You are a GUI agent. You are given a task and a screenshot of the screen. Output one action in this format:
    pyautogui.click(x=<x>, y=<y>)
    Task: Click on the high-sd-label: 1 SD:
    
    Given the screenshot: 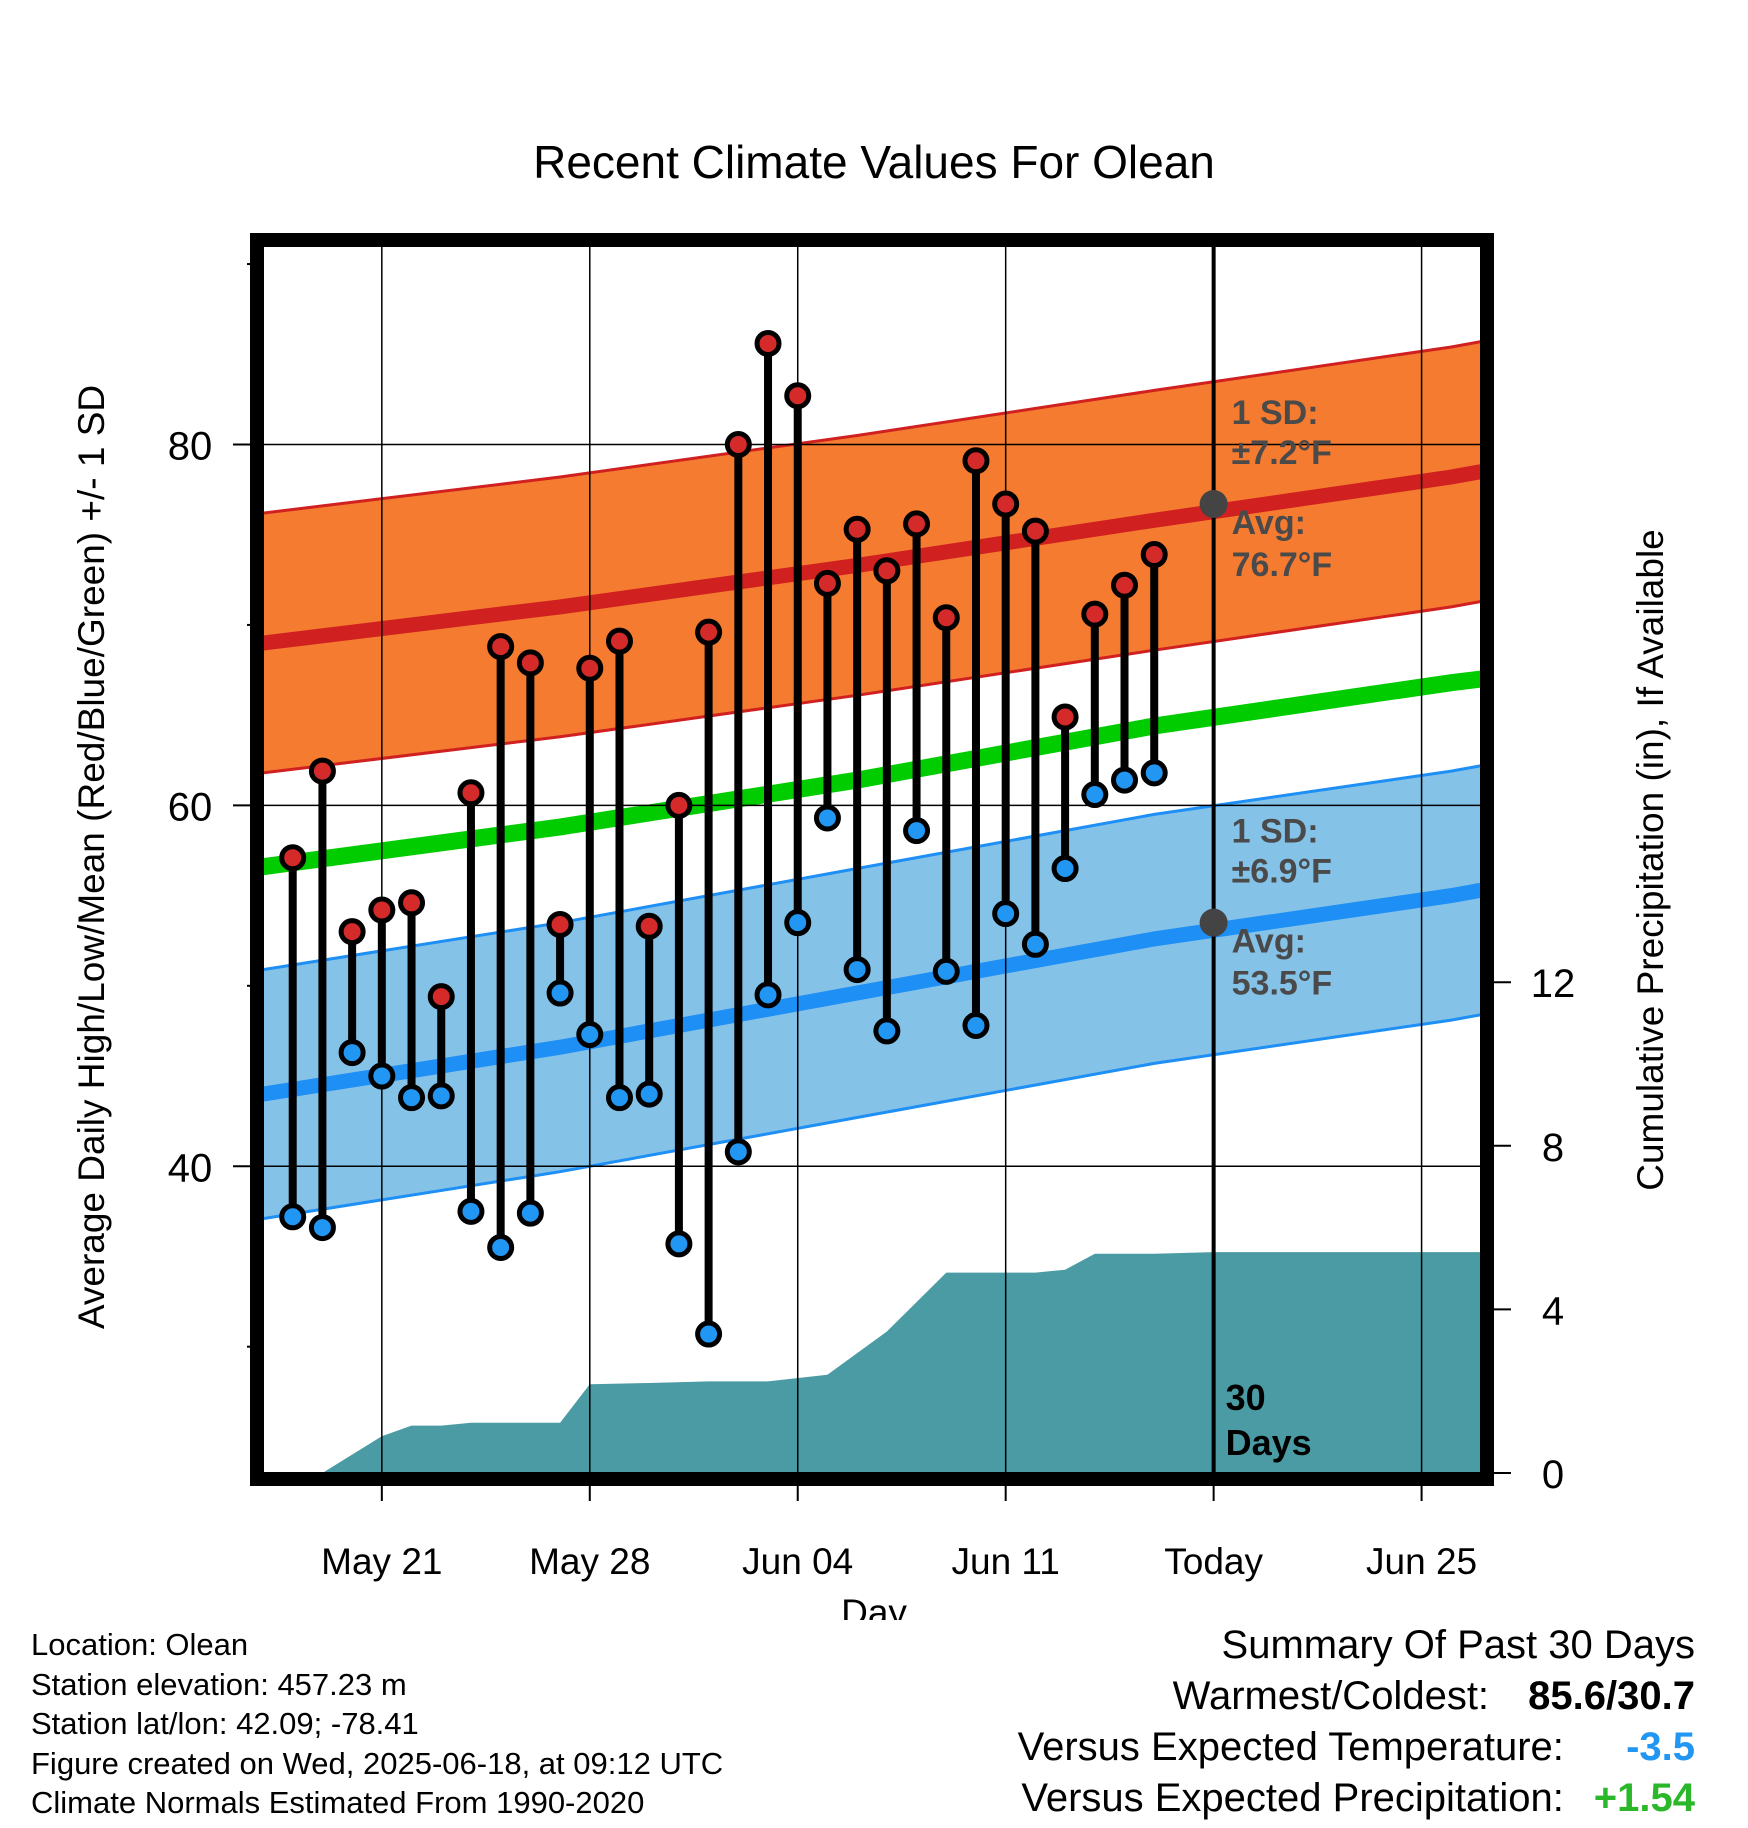 What is the action you would take?
    pyautogui.click(x=1275, y=413)
    